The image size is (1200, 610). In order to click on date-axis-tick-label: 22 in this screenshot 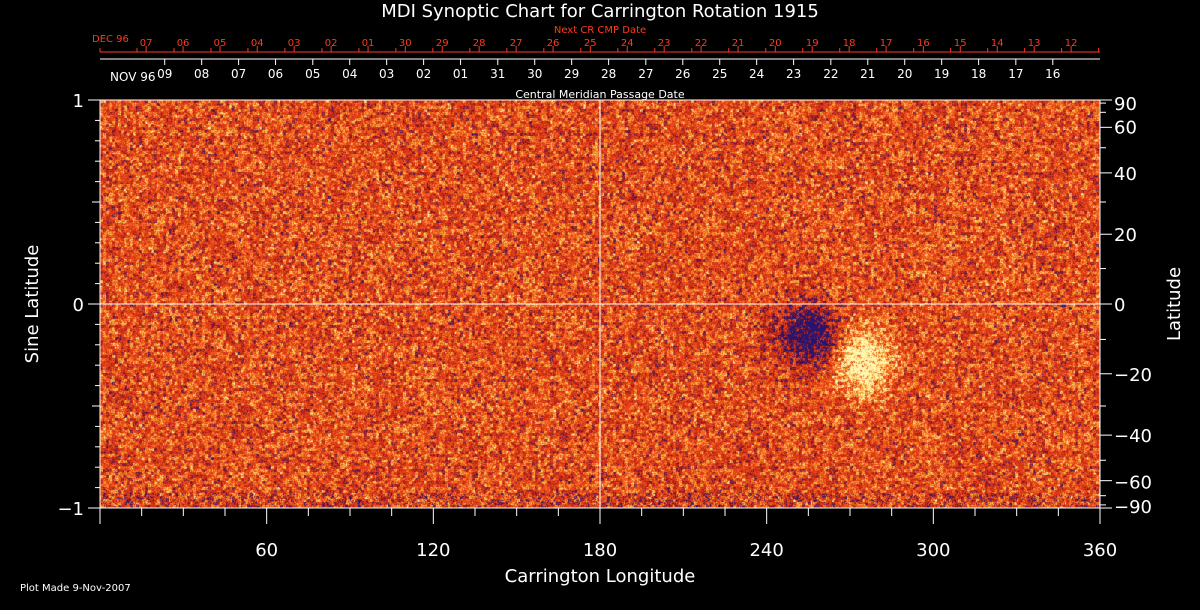, I will do `click(830, 74)`.